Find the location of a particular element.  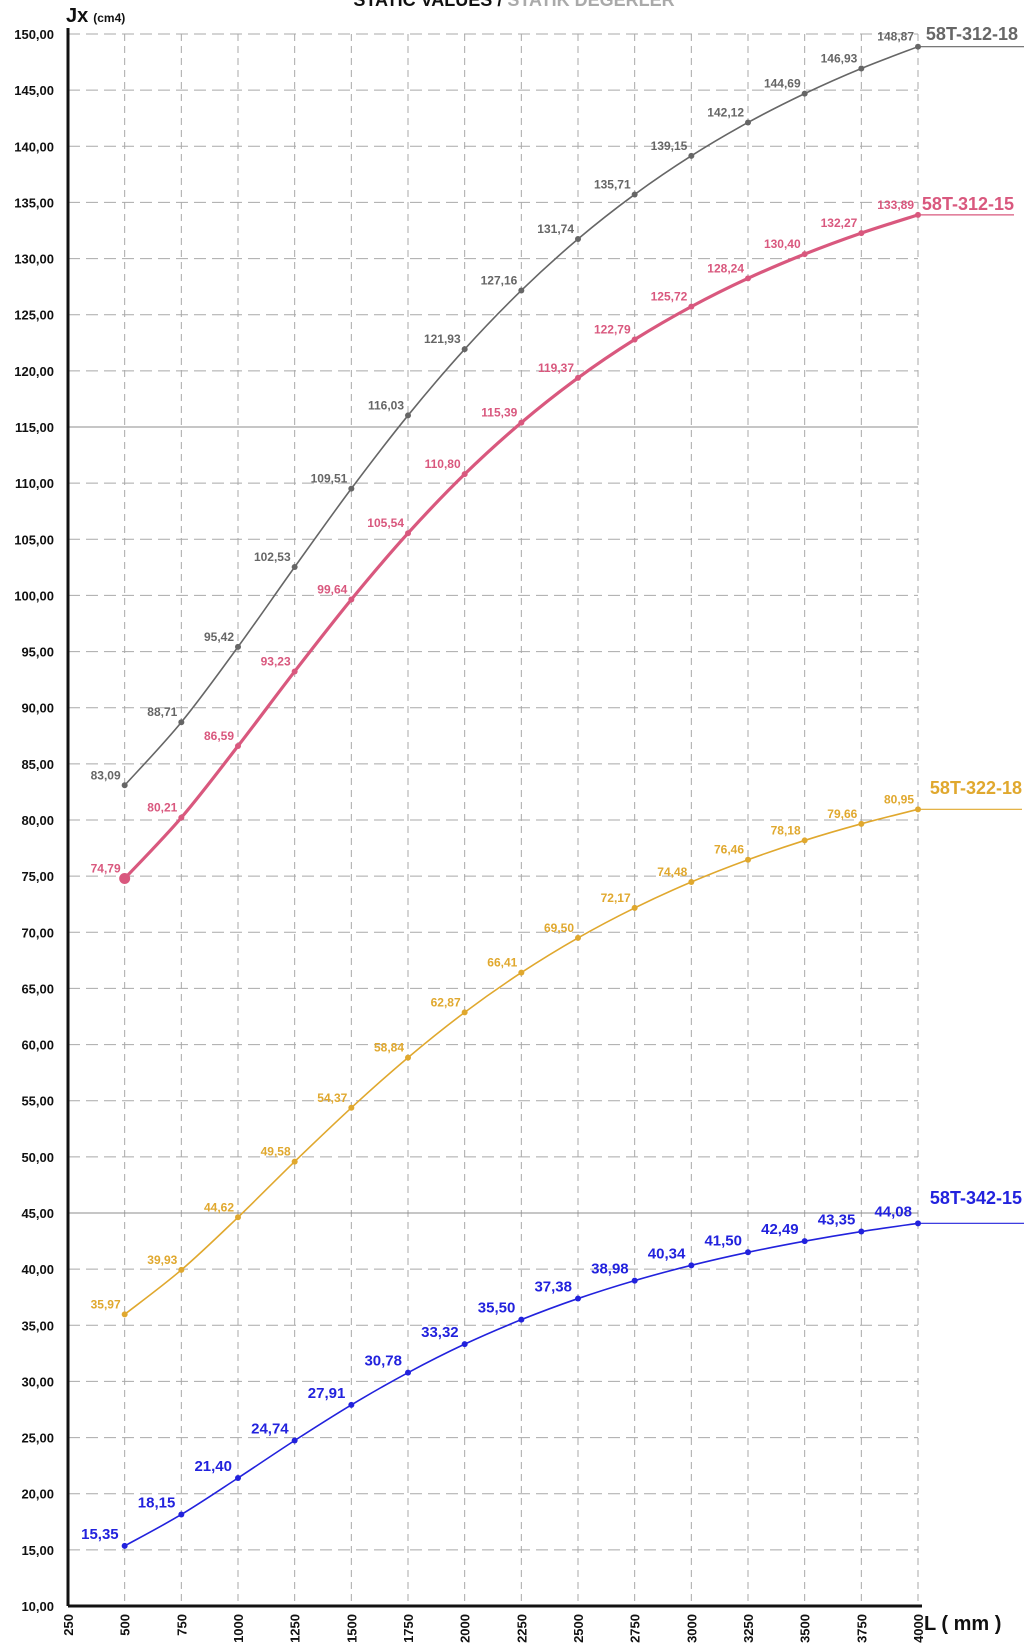

y-tick-label: 105,00 is located at coordinates (34, 539).